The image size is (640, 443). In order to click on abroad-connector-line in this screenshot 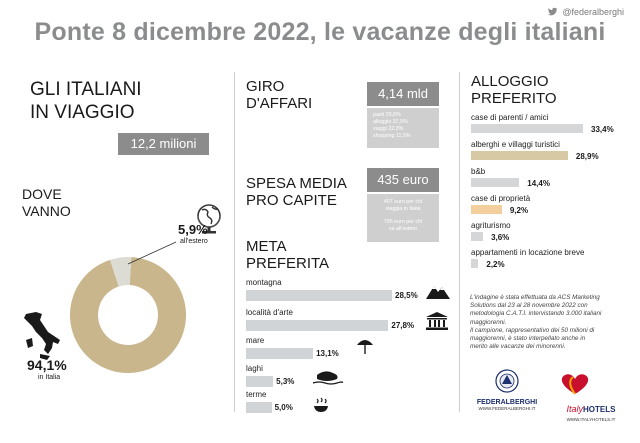, I will do `click(152, 253)`.